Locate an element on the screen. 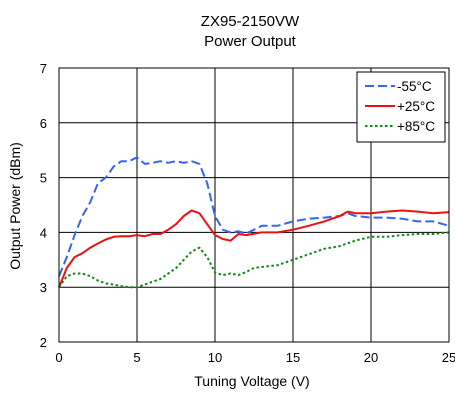 The width and height of the screenshot is (455, 395). y-tick-label: 5 is located at coordinates (43, 178).